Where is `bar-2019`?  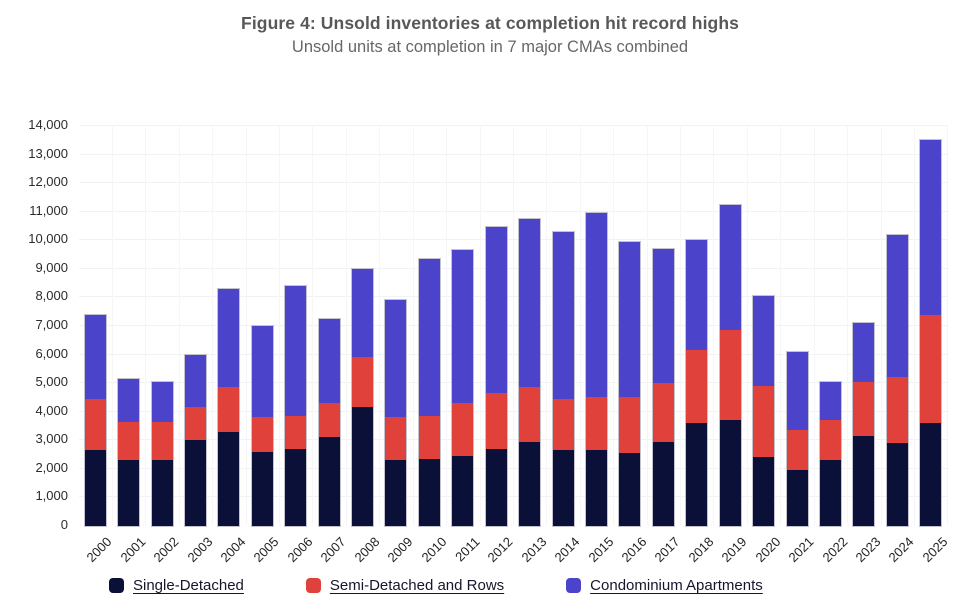
bar-2019 is located at coordinates (730, 365).